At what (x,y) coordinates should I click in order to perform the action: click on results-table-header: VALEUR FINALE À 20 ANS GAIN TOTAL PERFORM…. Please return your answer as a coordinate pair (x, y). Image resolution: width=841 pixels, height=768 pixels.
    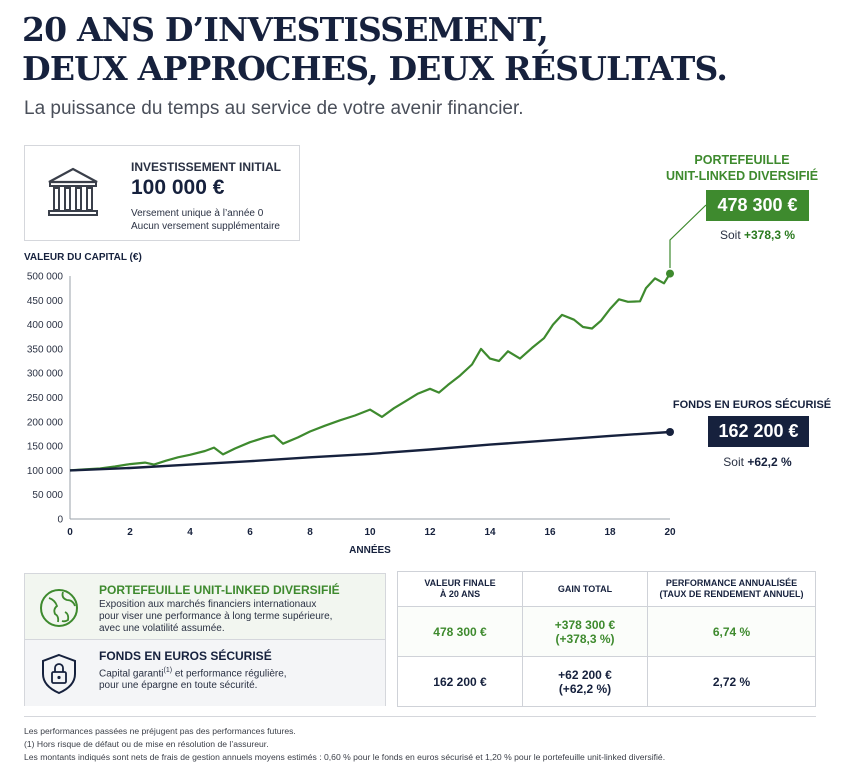
    Looking at the image, I should click on (606, 589).